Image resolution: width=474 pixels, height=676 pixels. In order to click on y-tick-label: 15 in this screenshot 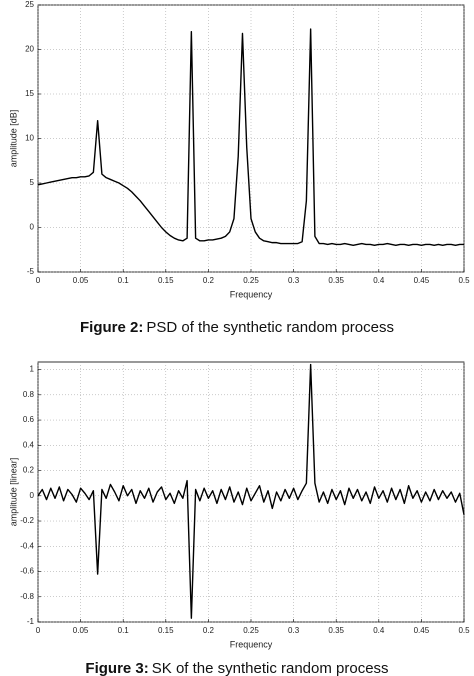, I will do `click(29, 93)`.